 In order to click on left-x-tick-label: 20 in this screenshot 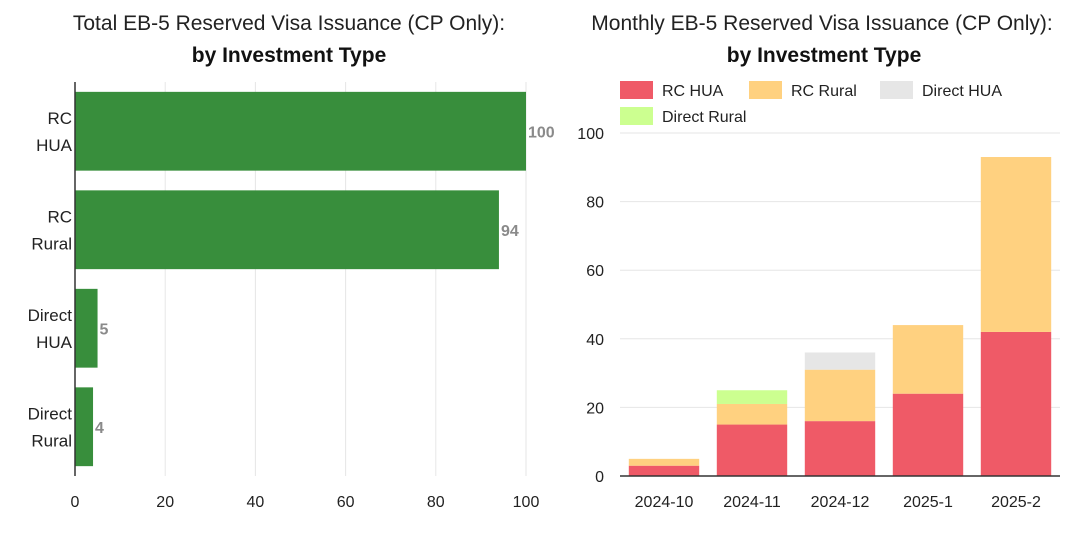, I will do `click(165, 502)`.